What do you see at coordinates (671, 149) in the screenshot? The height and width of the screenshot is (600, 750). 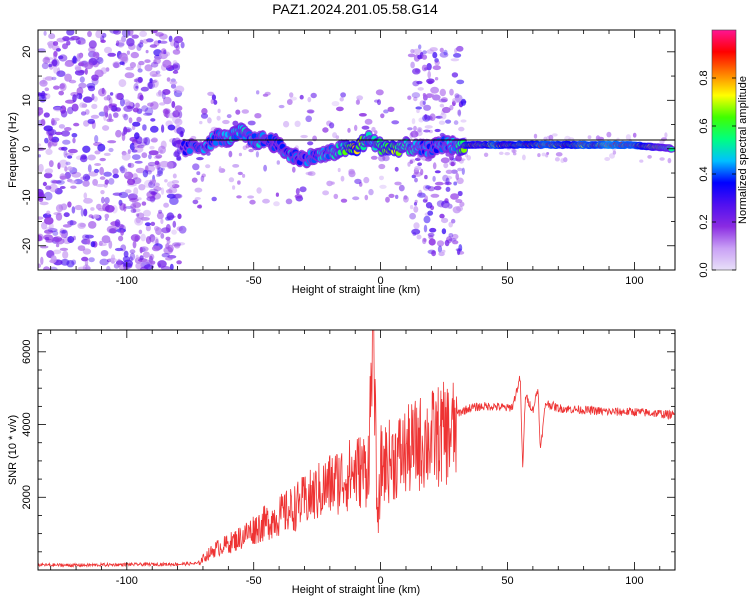 I see `ridge-core` at bounding box center [671, 149].